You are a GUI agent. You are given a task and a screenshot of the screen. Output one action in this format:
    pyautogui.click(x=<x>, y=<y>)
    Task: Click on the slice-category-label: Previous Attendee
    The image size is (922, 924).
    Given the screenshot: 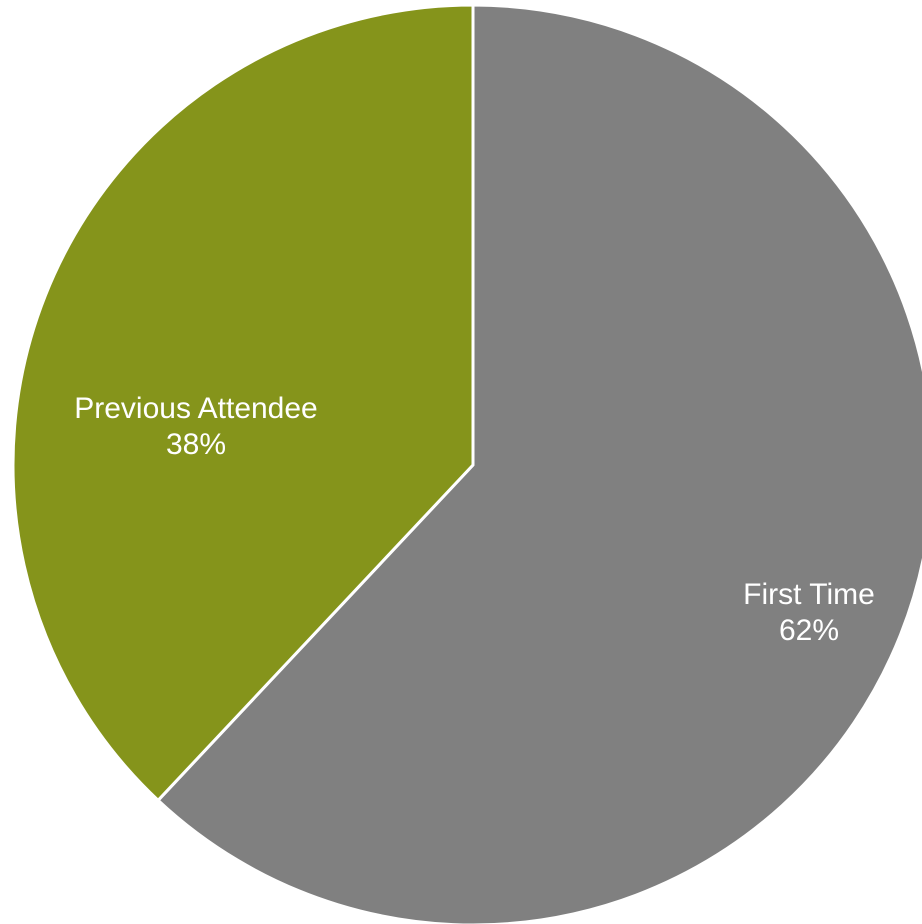 What is the action you would take?
    pyautogui.click(x=196, y=408)
    